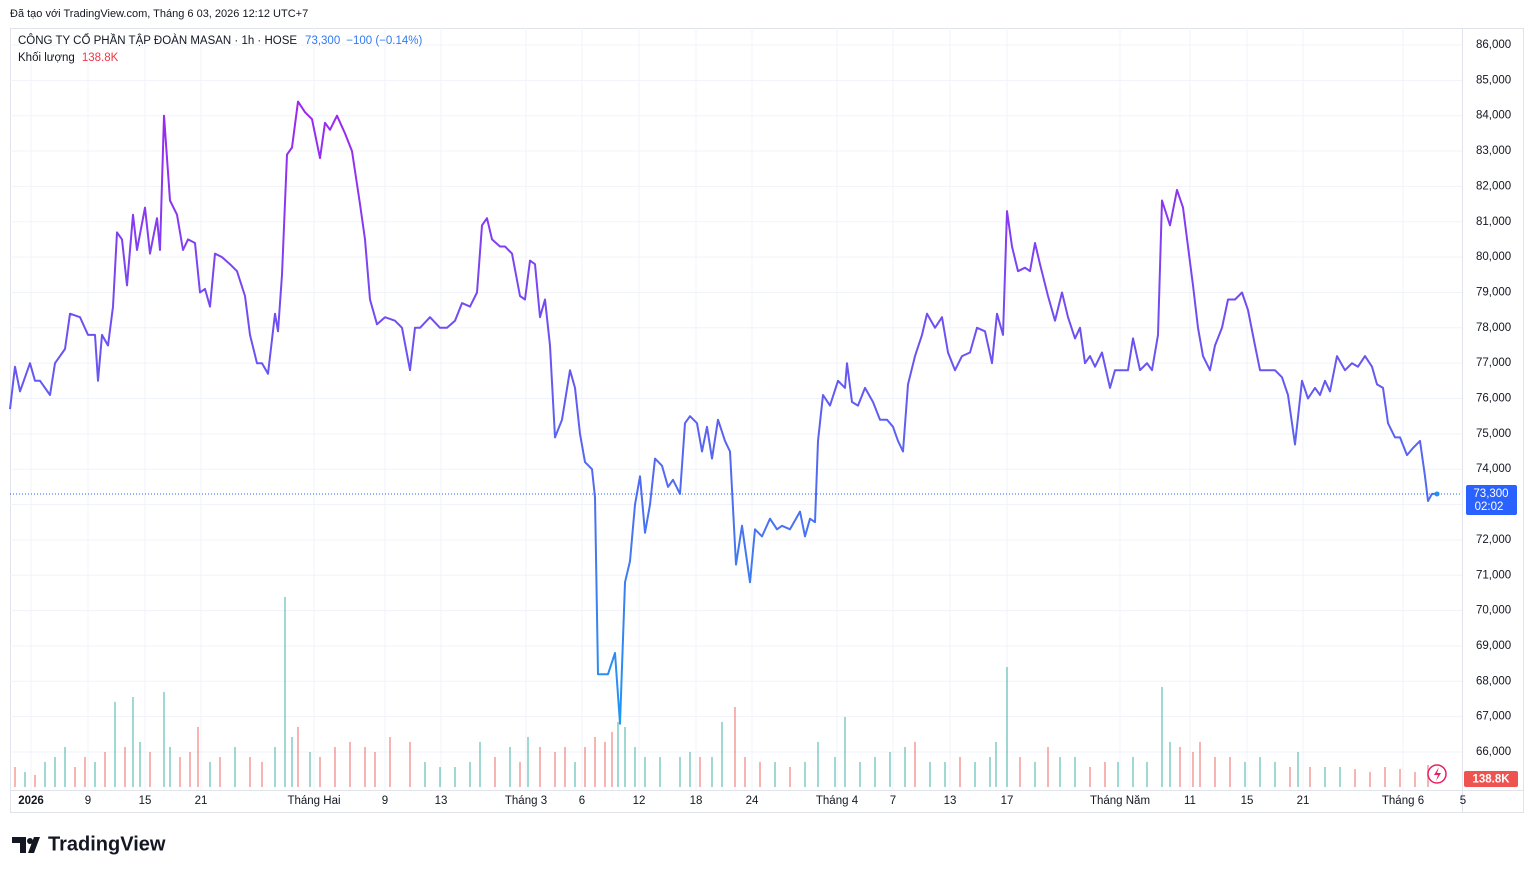 This screenshot has height=875, width=1534. I want to click on y-tick-label: 79,000, so click(1493, 292).